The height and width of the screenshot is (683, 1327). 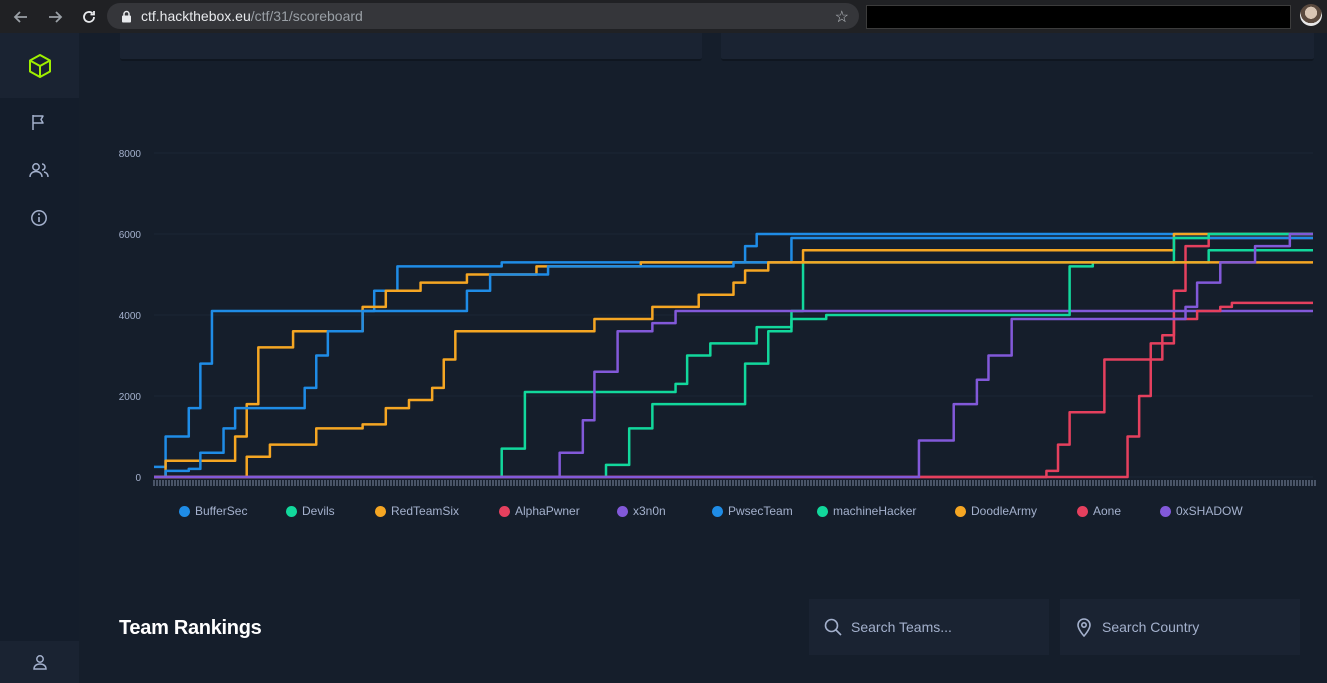 I want to click on url-path: /ctf/31/scoreboard, so click(x=306, y=16).